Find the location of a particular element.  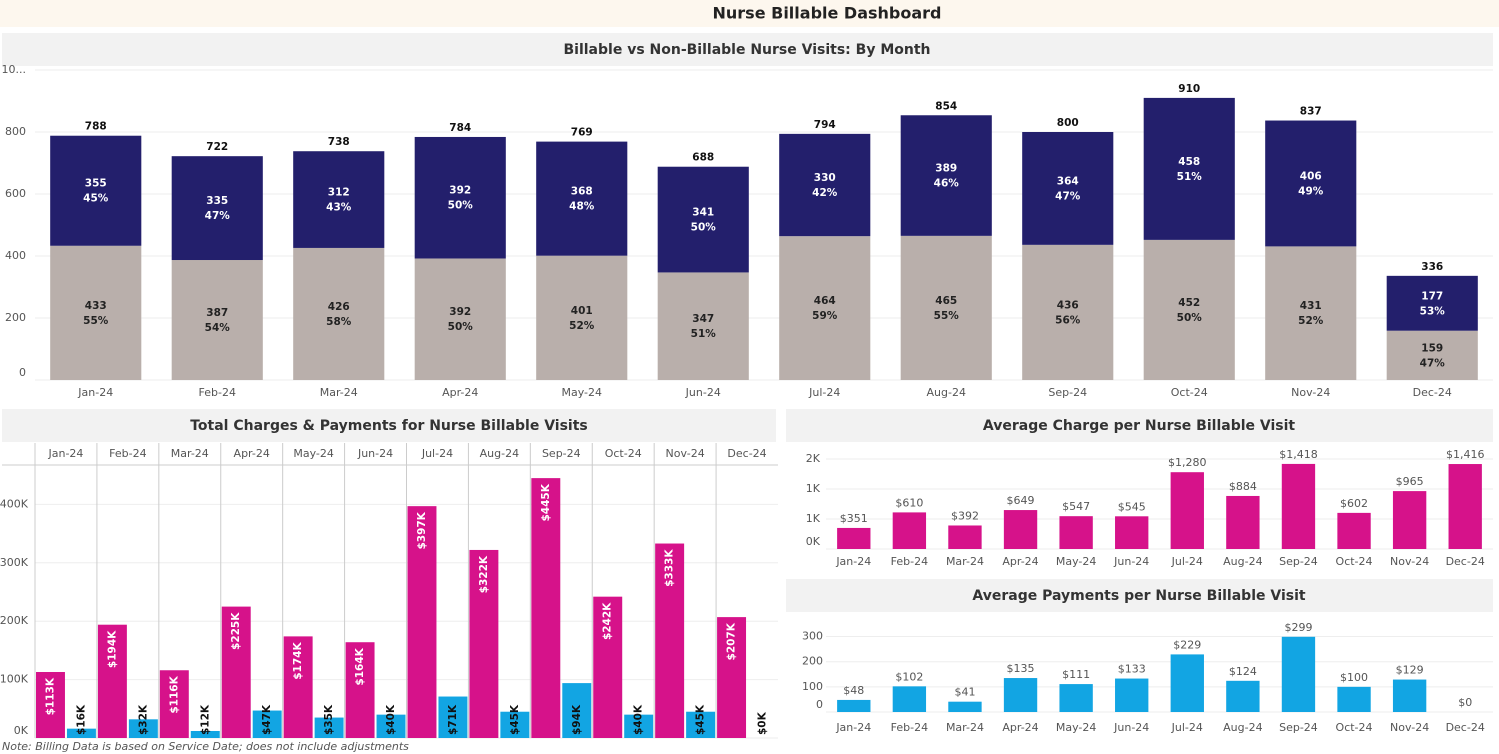

total-label: 336 is located at coordinates (1432, 267).